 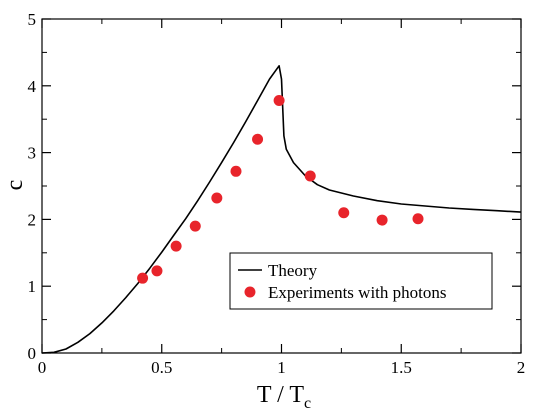 What do you see at coordinates (32, 219) in the screenshot?
I see `y-tick-label: 2` at bounding box center [32, 219].